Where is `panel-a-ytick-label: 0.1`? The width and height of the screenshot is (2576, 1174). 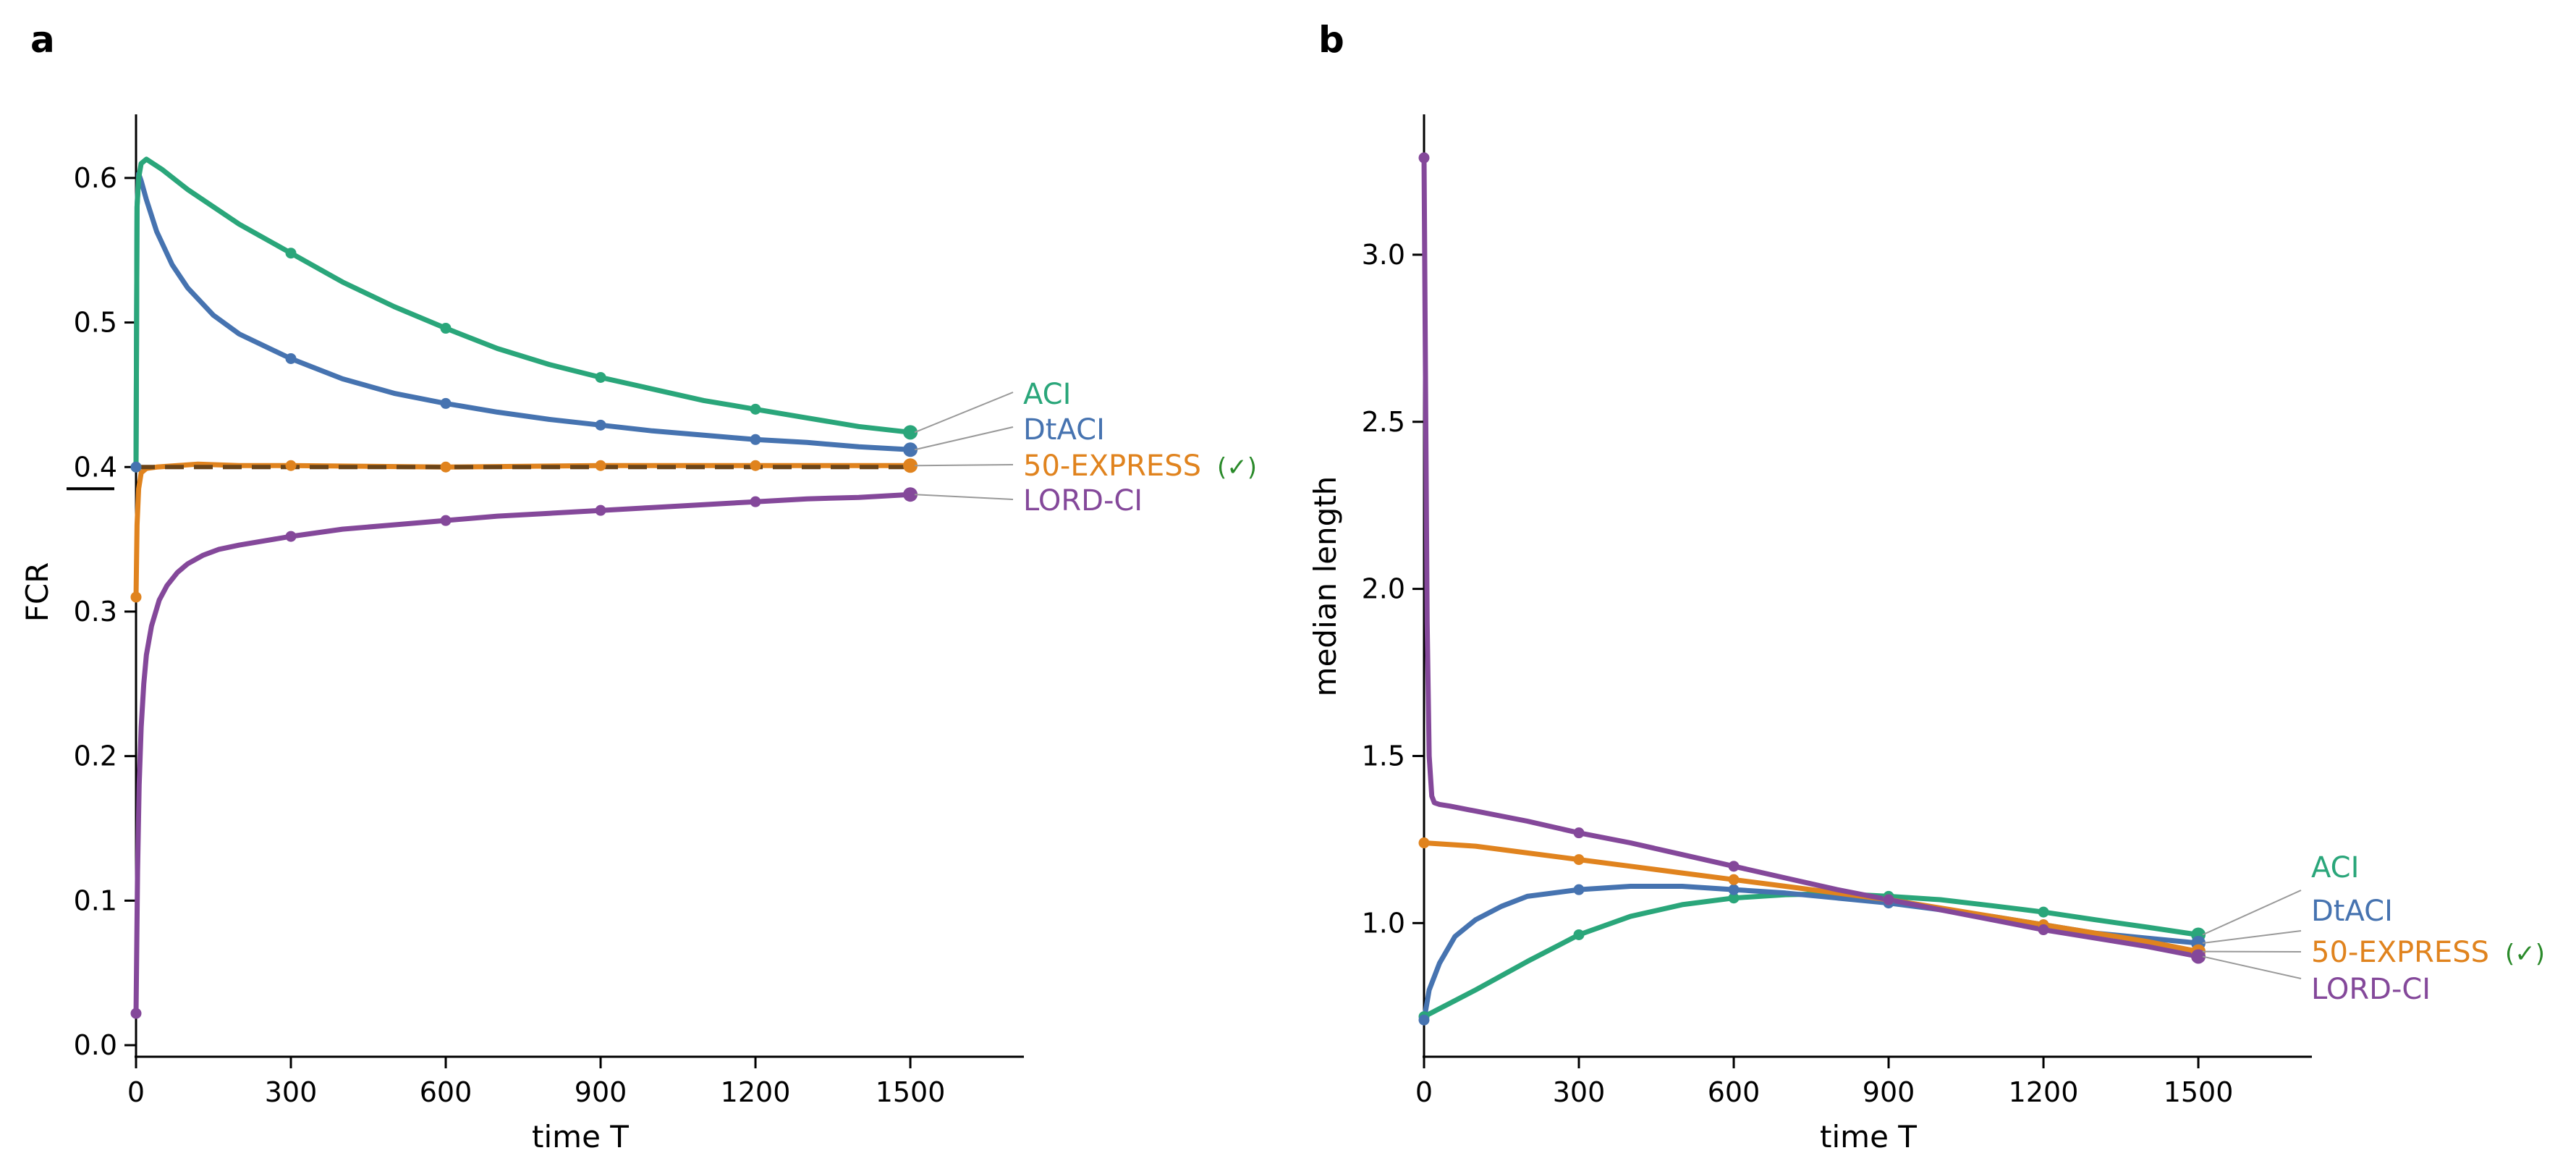
panel-a-ytick-label: 0.1 is located at coordinates (95, 900).